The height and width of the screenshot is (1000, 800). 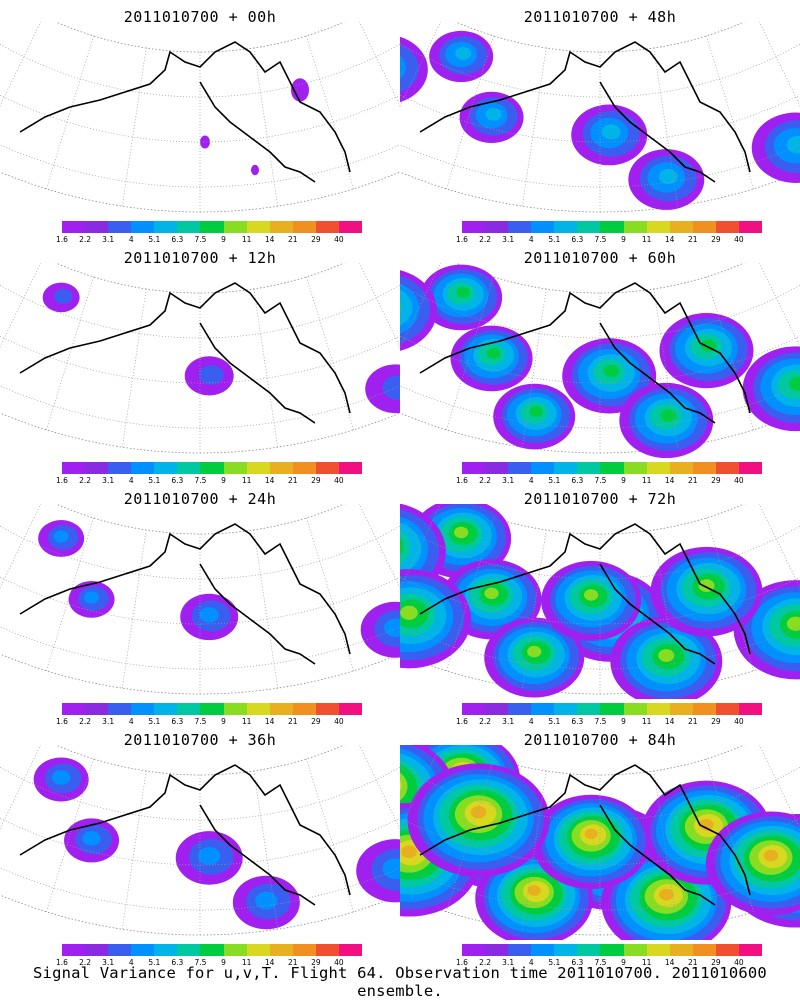 What do you see at coordinates (200, 740) in the screenshot?
I see `panel-title: 2011010700 + 36h` at bounding box center [200, 740].